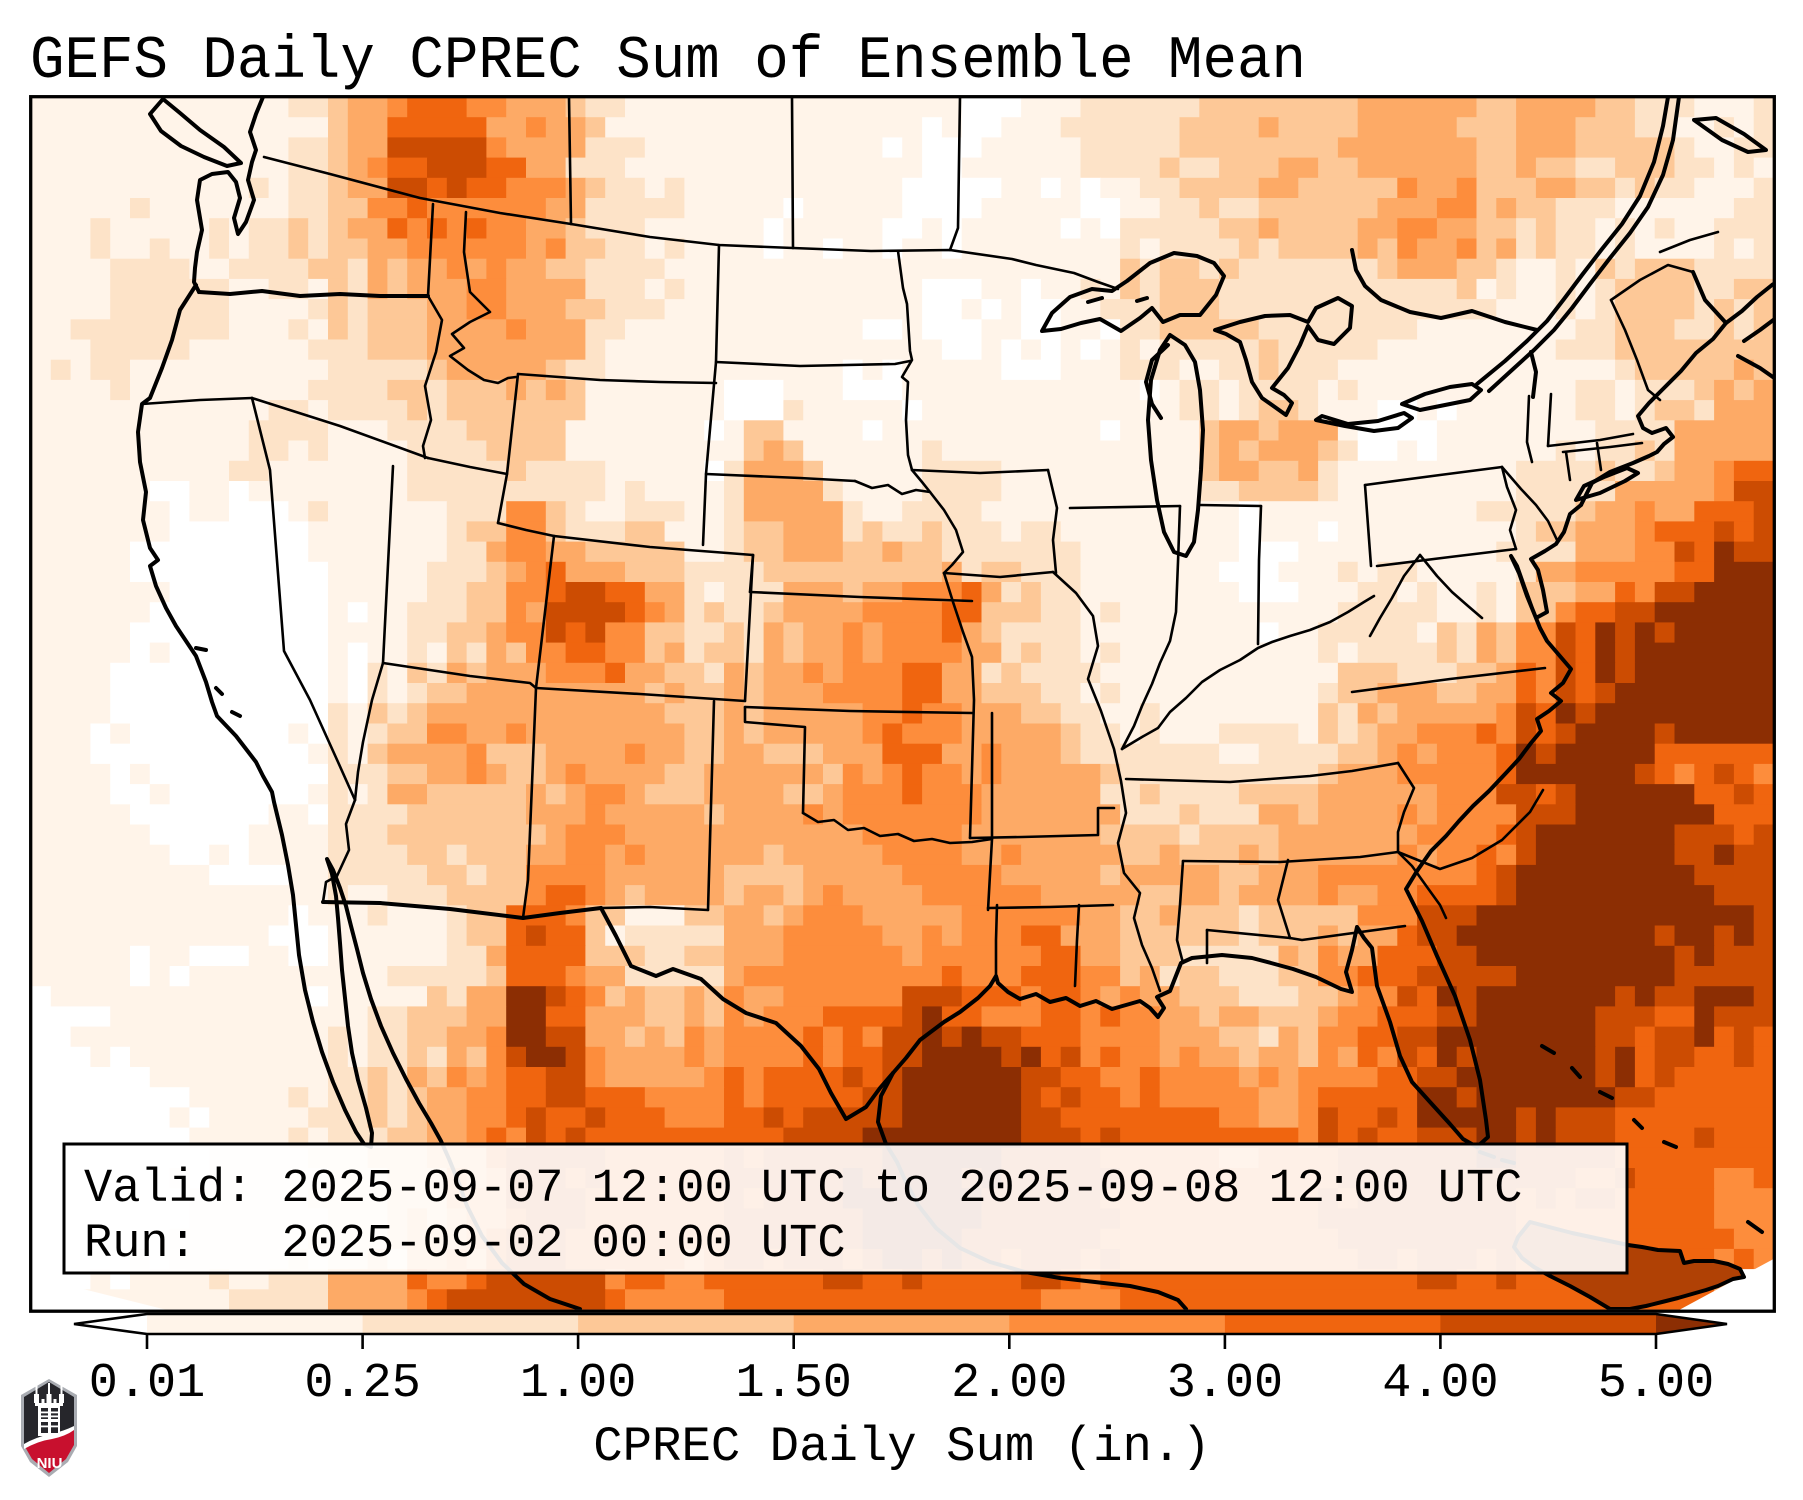 This screenshot has height=1500, width=1803. I want to click on svg-text: 5.00, so click(1656, 1383).